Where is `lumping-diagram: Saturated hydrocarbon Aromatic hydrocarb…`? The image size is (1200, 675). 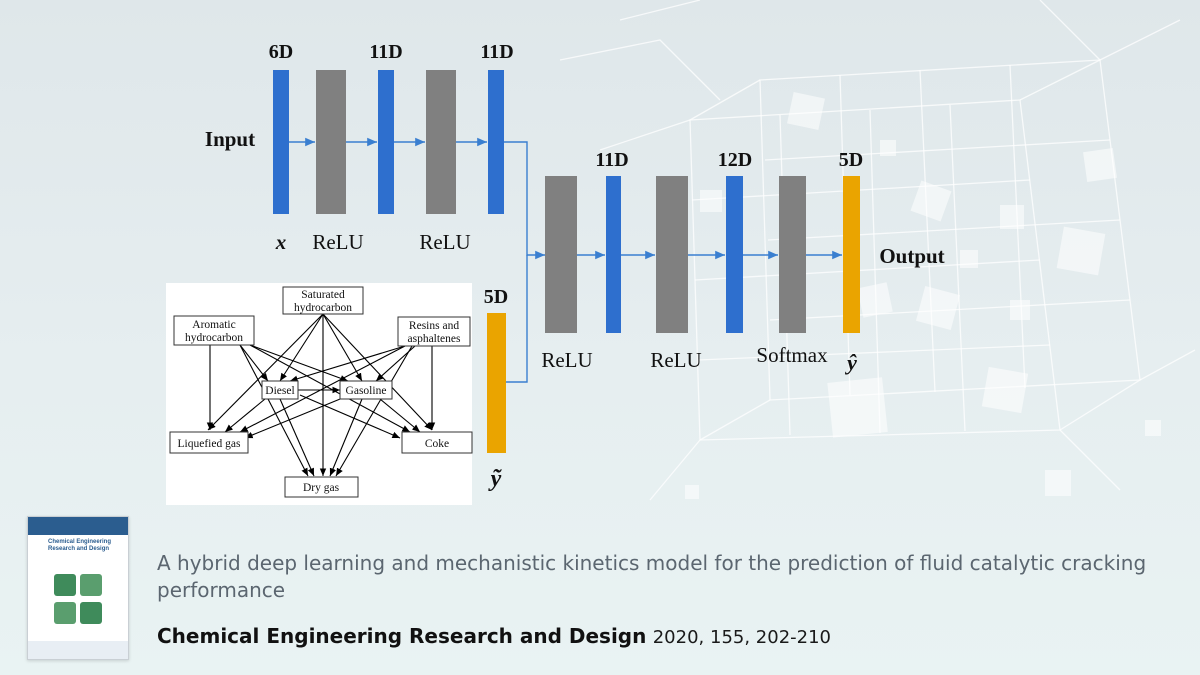
lumping-diagram: Saturated hydrocarbon Aromatic hydrocarb… is located at coordinates (319, 394).